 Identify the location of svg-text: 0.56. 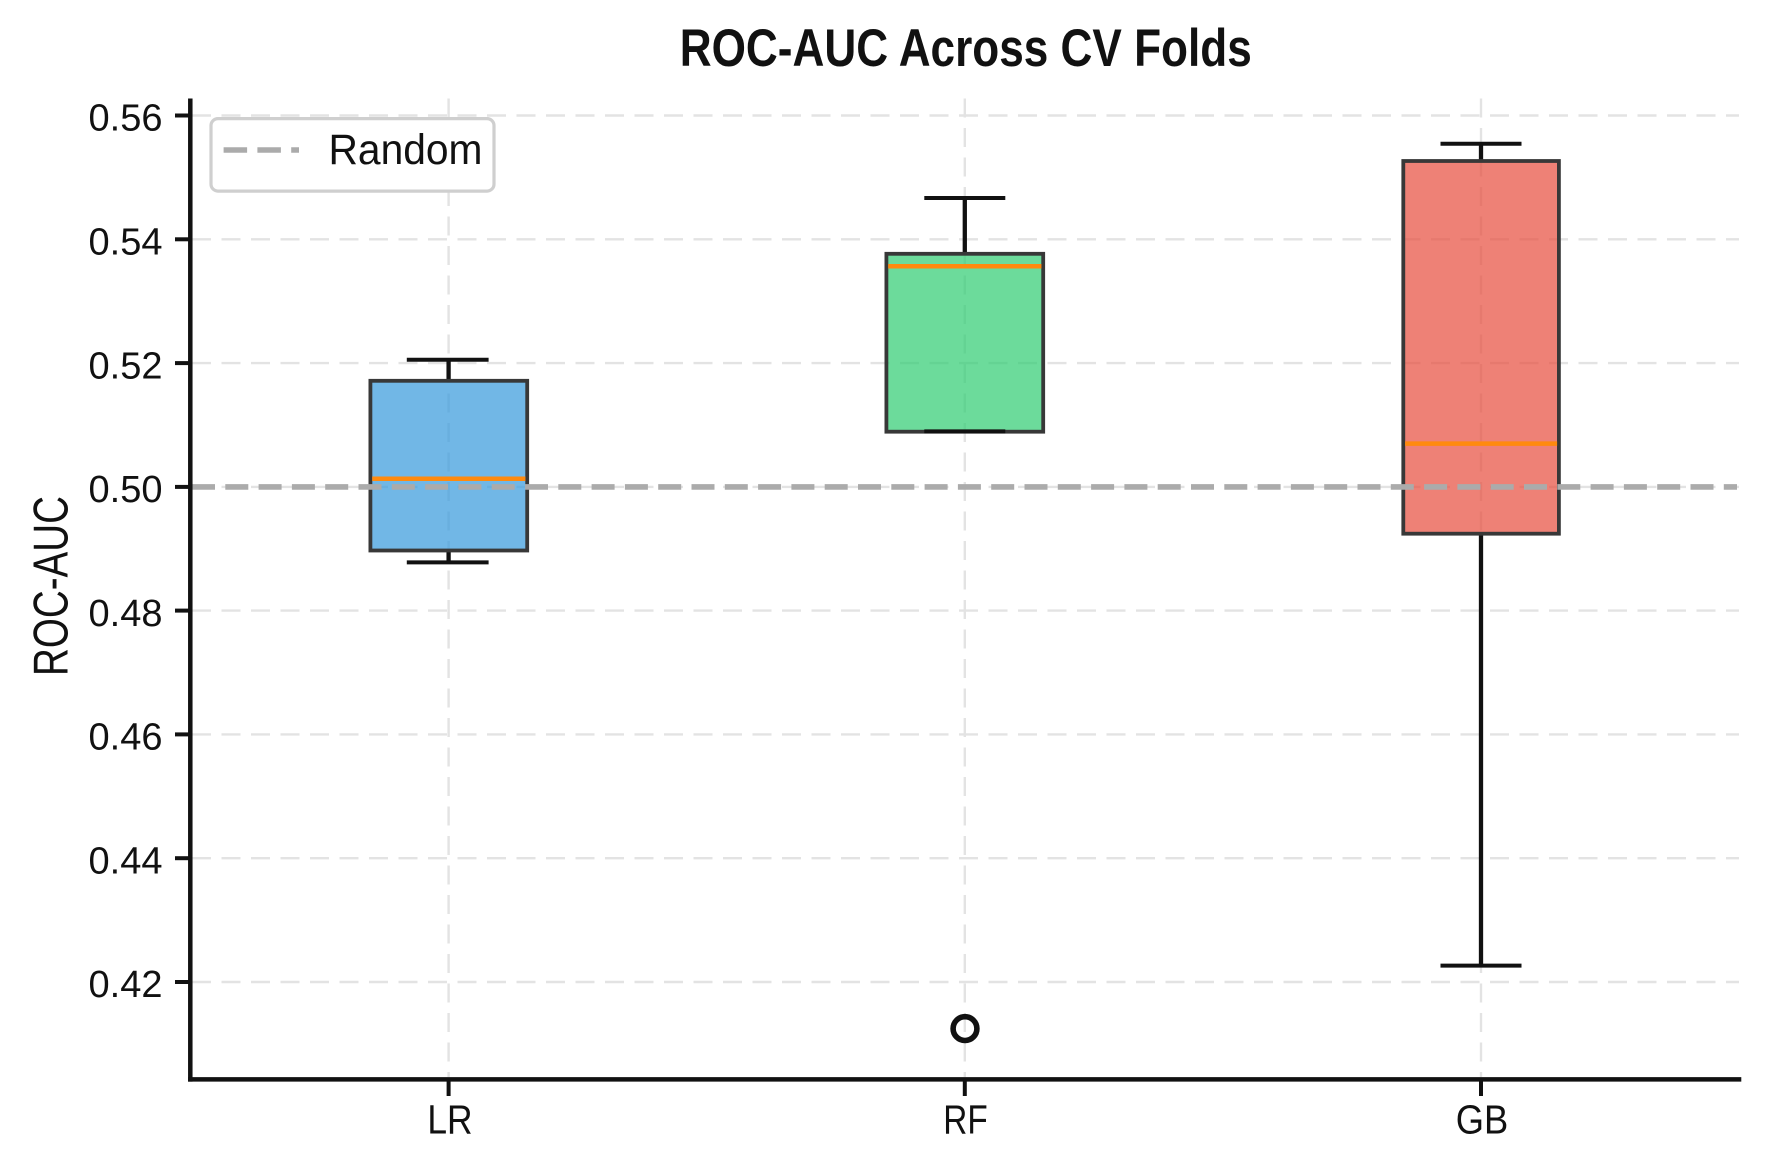
(126, 119).